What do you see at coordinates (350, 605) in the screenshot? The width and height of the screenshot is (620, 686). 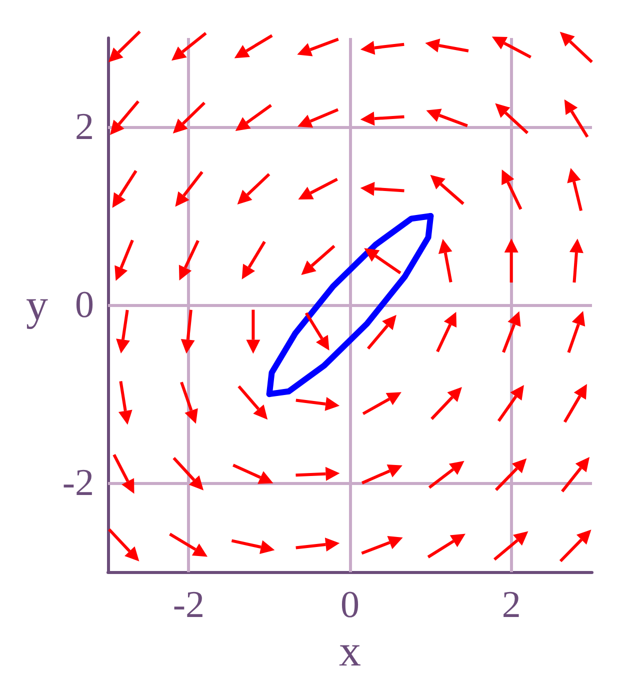 I see `x-tick-label: 0` at bounding box center [350, 605].